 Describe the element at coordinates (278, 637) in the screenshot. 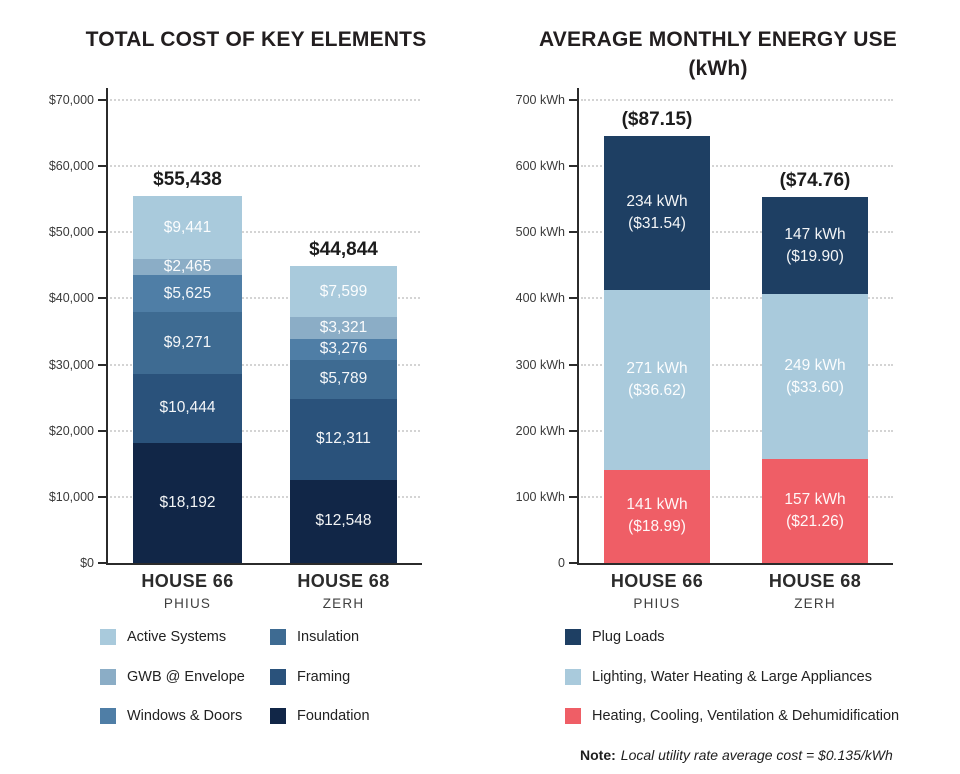

I see `legend-swatch-insulation` at that location.